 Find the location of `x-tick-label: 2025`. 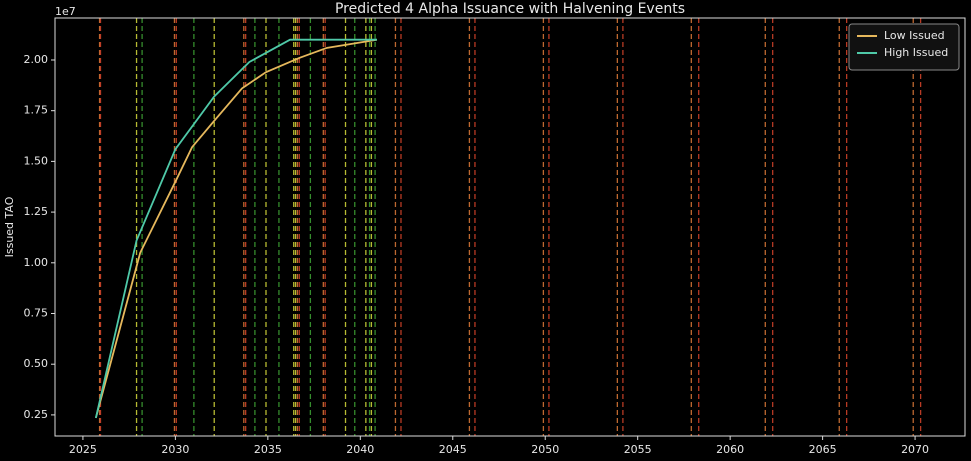

x-tick-label: 2025 is located at coordinates (83, 449).